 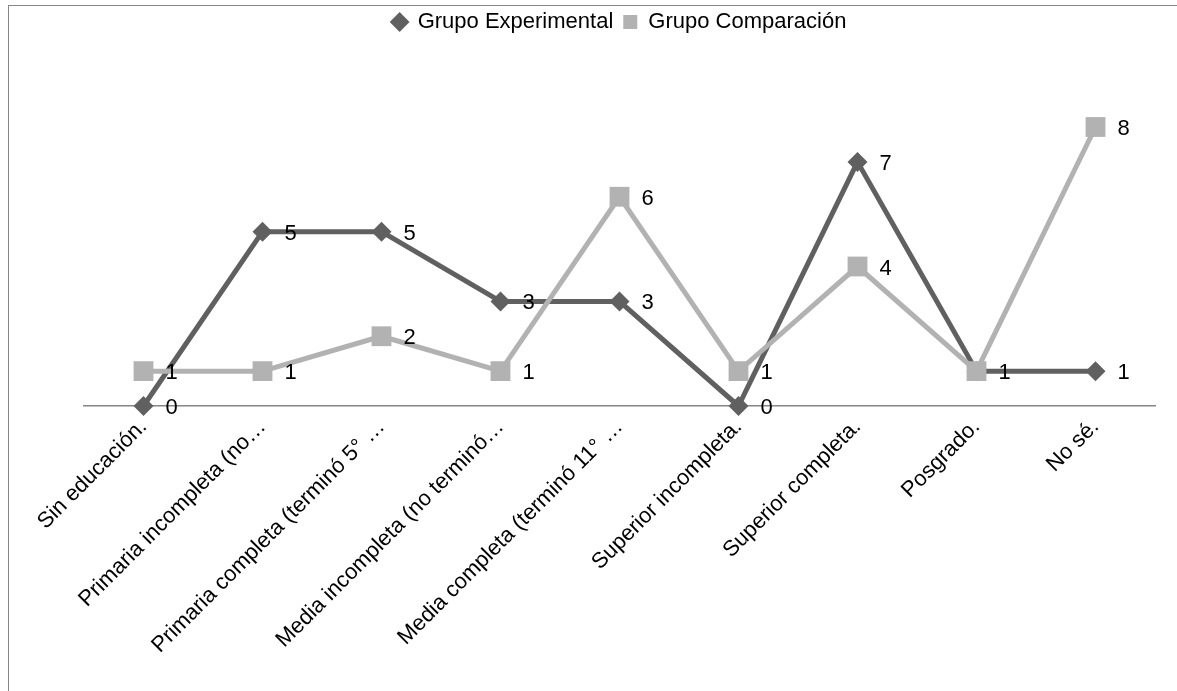 What do you see at coordinates (1072, 445) in the screenshot?
I see `x-tick-label: No sé.` at bounding box center [1072, 445].